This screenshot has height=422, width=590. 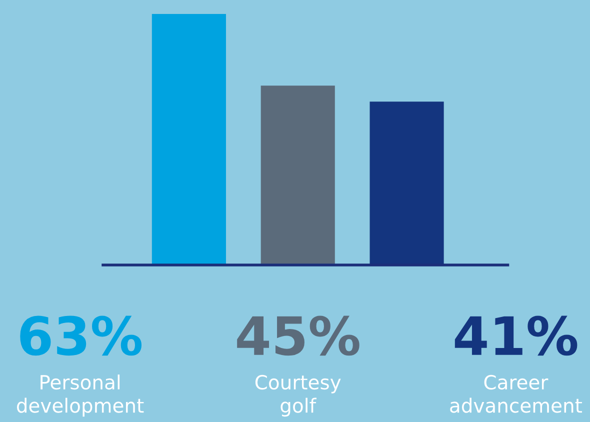 What do you see at coordinates (298, 395) in the screenshot?
I see `x-tick-label: Courtesy golf` at bounding box center [298, 395].